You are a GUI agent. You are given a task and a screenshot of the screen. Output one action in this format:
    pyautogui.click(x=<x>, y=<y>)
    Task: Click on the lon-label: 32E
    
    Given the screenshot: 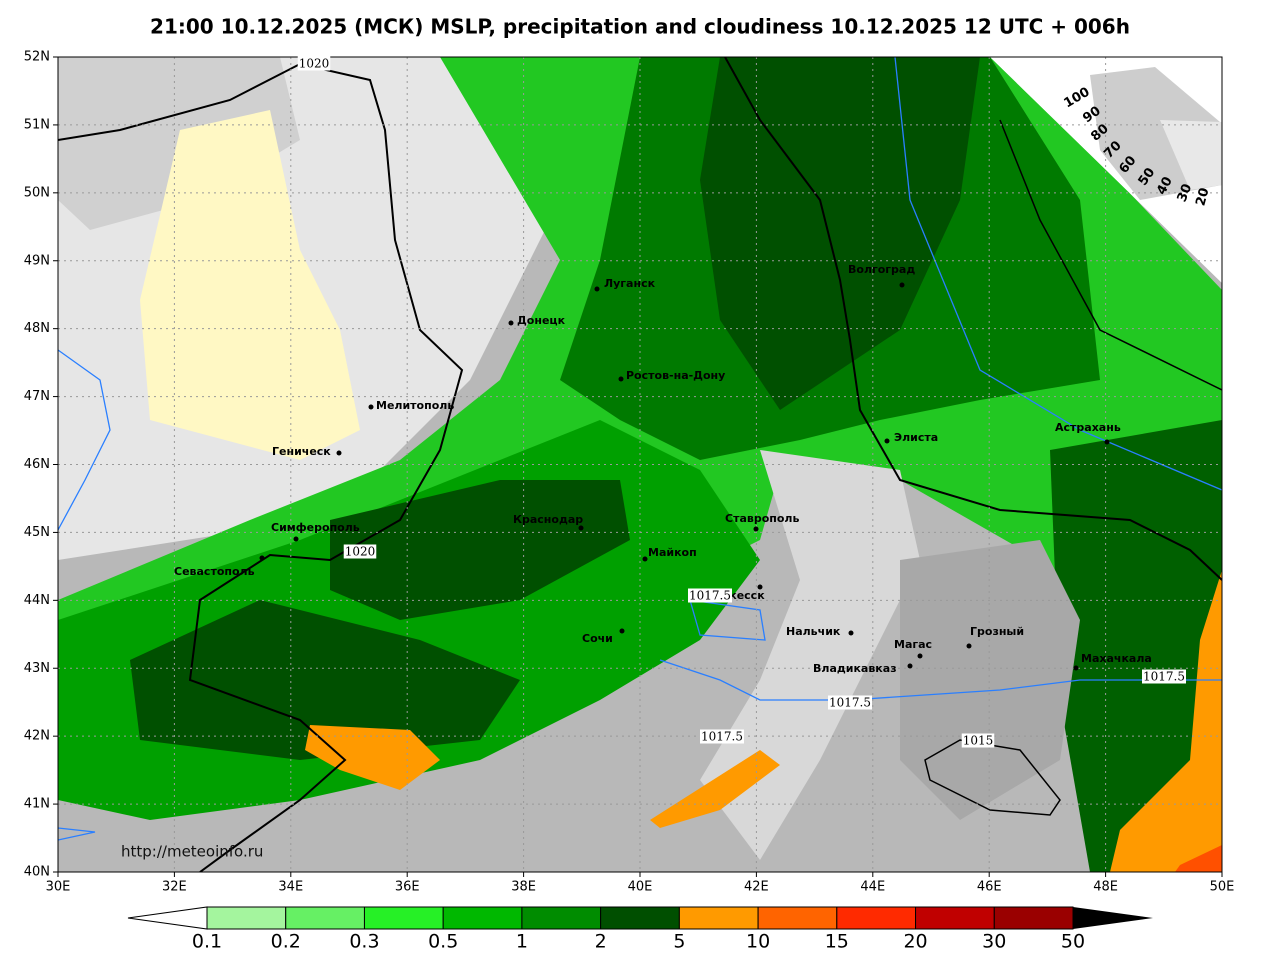 What is the action you would take?
    pyautogui.click(x=174, y=887)
    